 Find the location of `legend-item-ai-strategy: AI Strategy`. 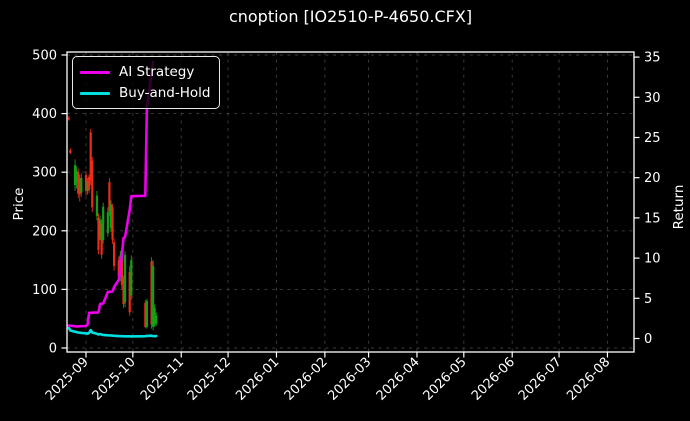

legend-item-ai-strategy: AI Strategy is located at coordinates (146, 72).